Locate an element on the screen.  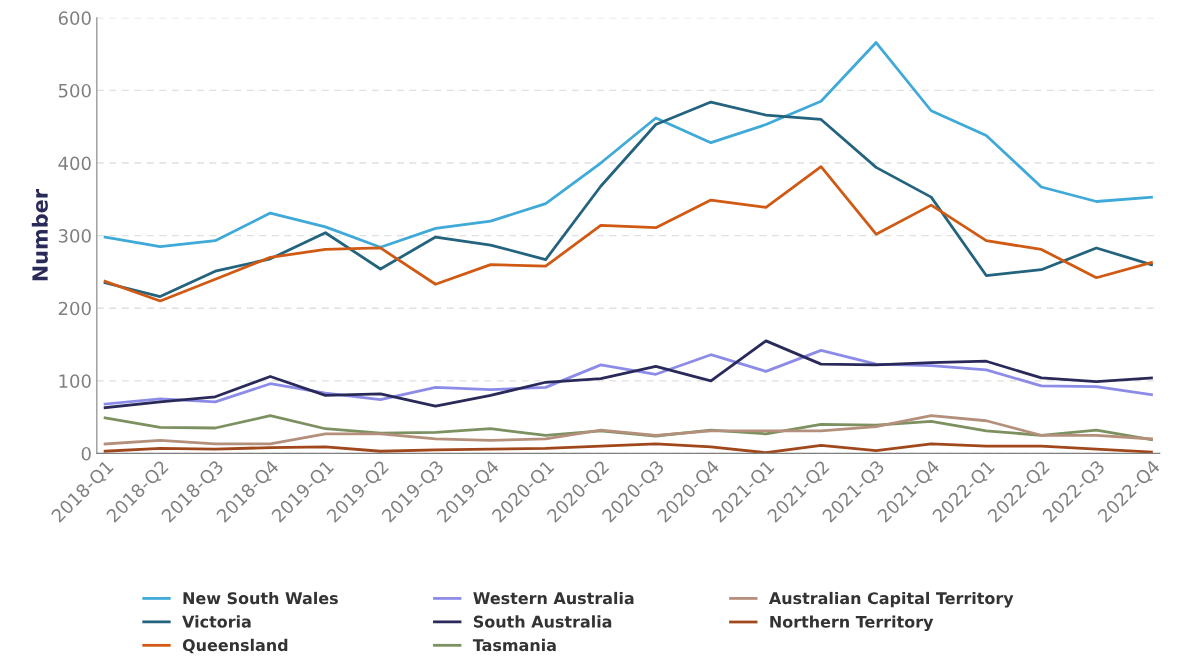
y-axis-title: Number is located at coordinates (39, 235).